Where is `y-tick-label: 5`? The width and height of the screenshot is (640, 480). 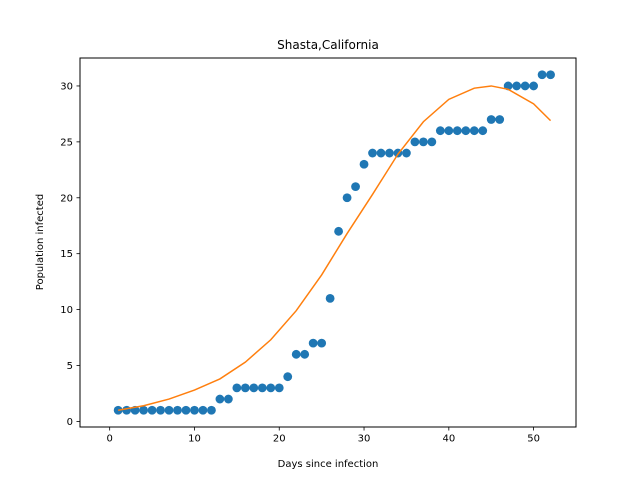
y-tick-label: 5 is located at coordinates (70, 366).